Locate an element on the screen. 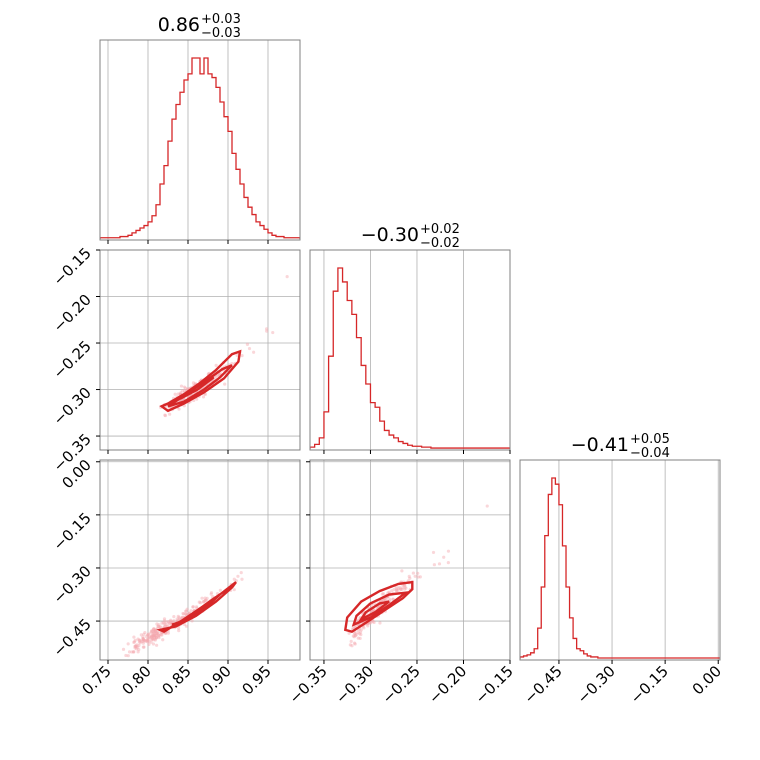  ytick-label-param-2-2: −0.15 is located at coordinates (72, 531).